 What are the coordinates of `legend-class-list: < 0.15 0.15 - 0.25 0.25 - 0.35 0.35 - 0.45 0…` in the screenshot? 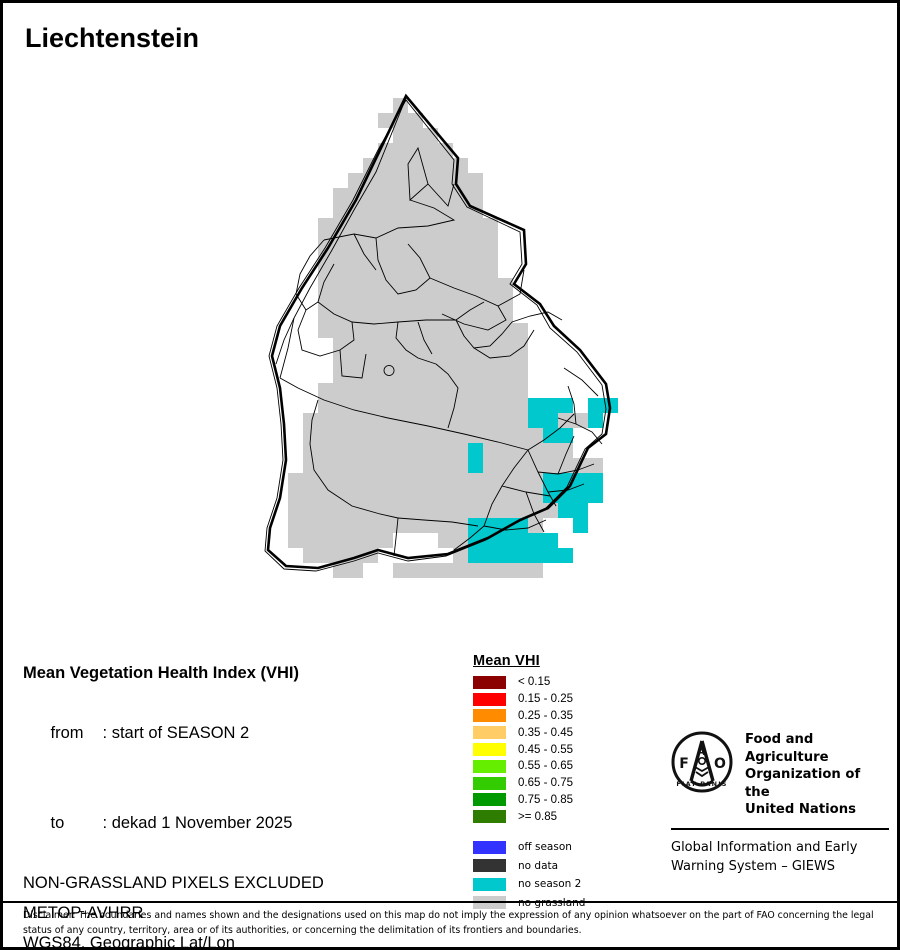 It's located at (563, 749).